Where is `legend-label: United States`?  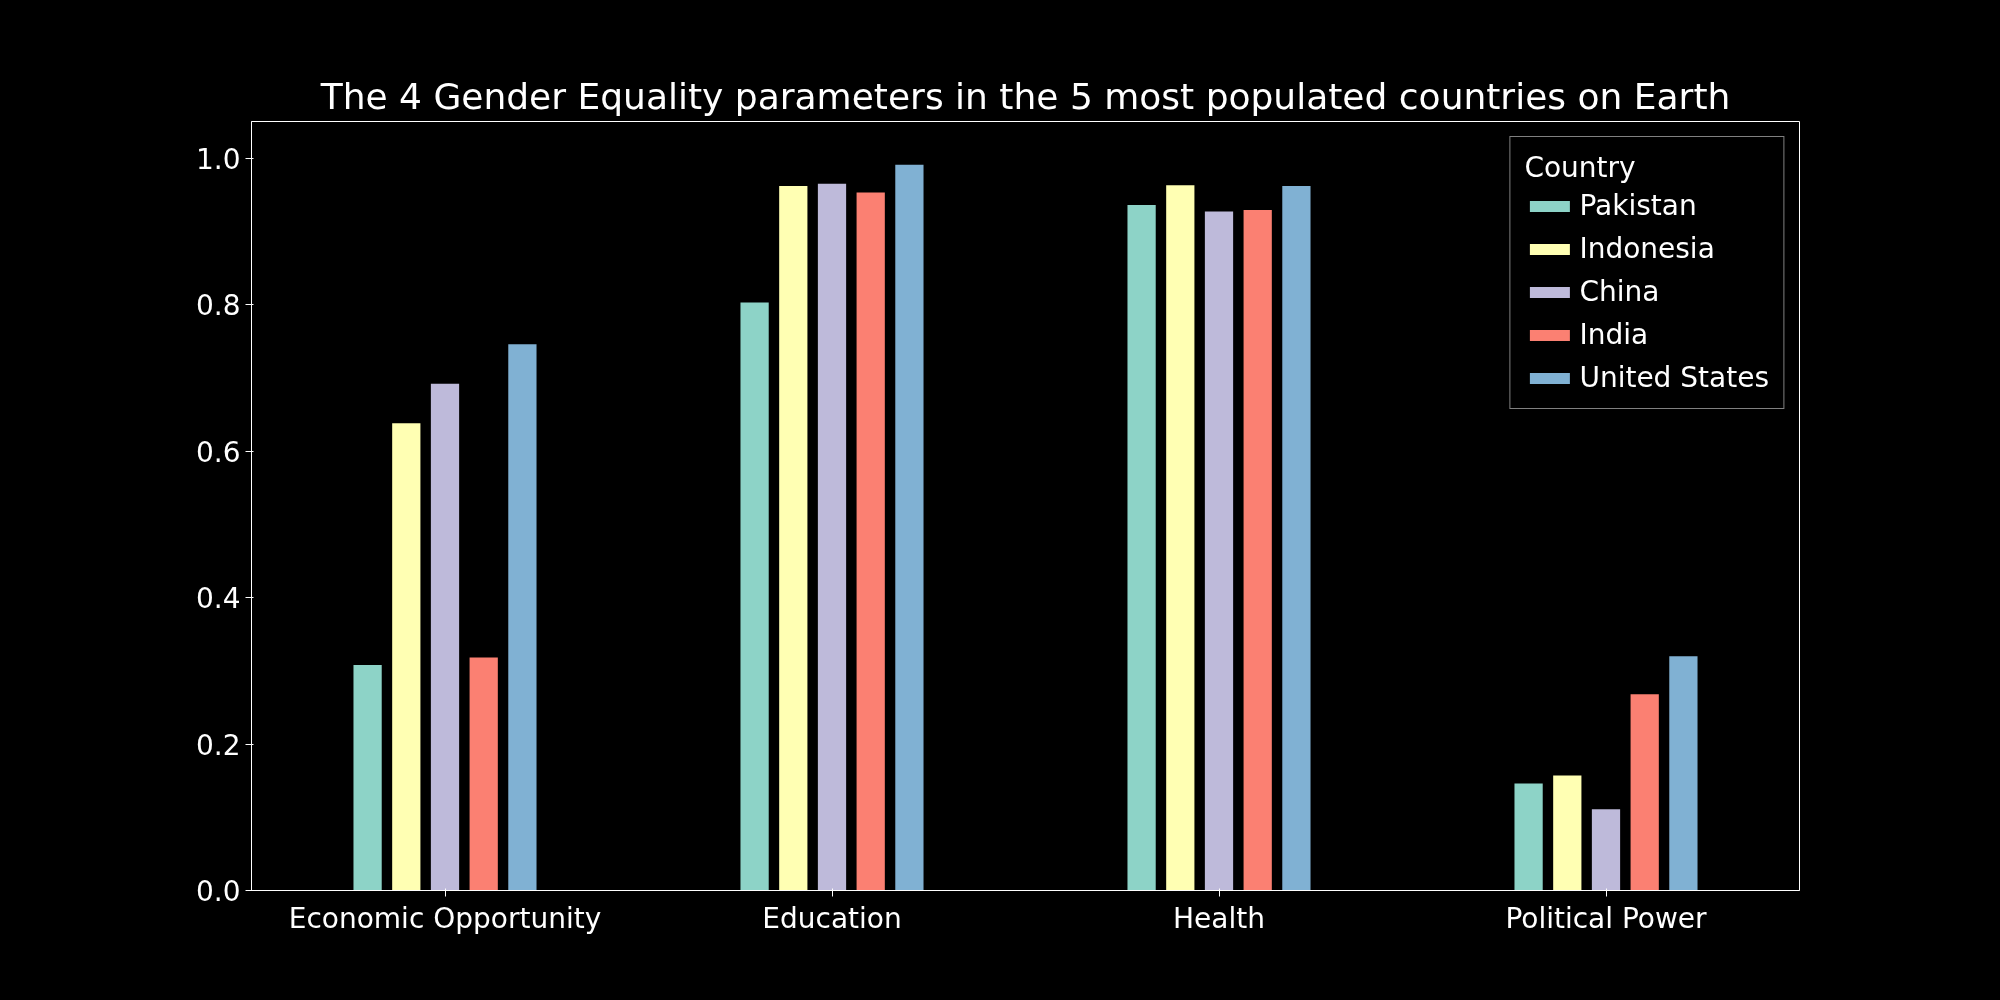 legend-label: United States is located at coordinates (1674, 377).